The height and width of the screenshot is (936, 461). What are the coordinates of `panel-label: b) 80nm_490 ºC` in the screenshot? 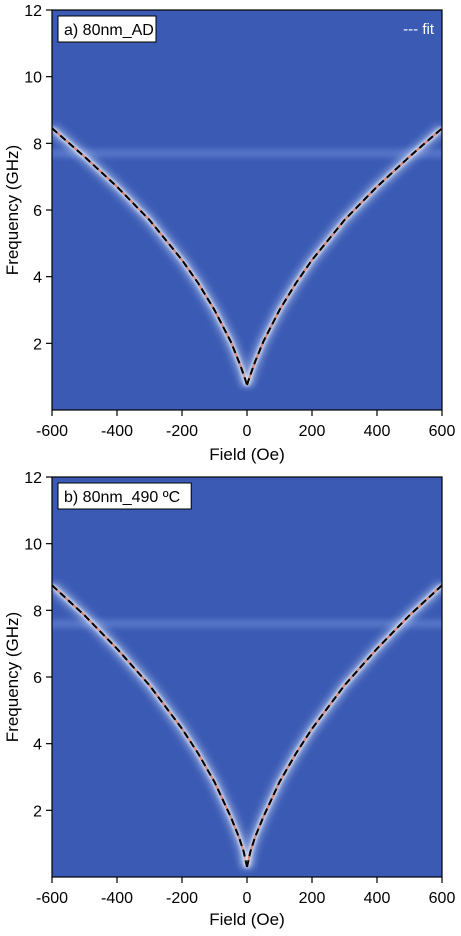 It's located at (122, 497).